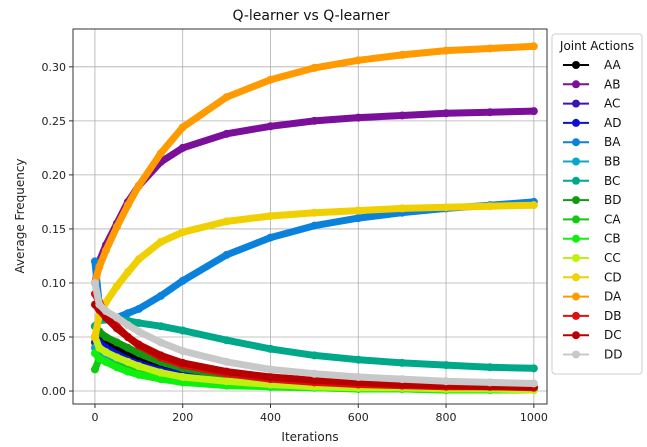  I want to click on legend-item-aa: AA, so click(592, 65).